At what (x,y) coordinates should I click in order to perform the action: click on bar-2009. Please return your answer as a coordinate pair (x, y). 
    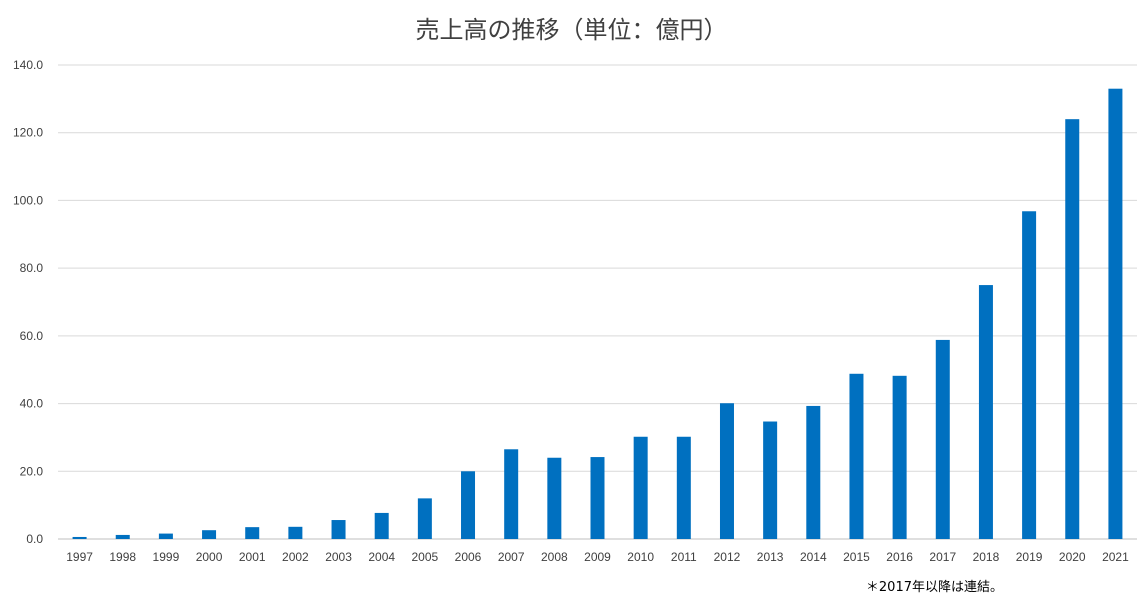
    Looking at the image, I should click on (597, 498).